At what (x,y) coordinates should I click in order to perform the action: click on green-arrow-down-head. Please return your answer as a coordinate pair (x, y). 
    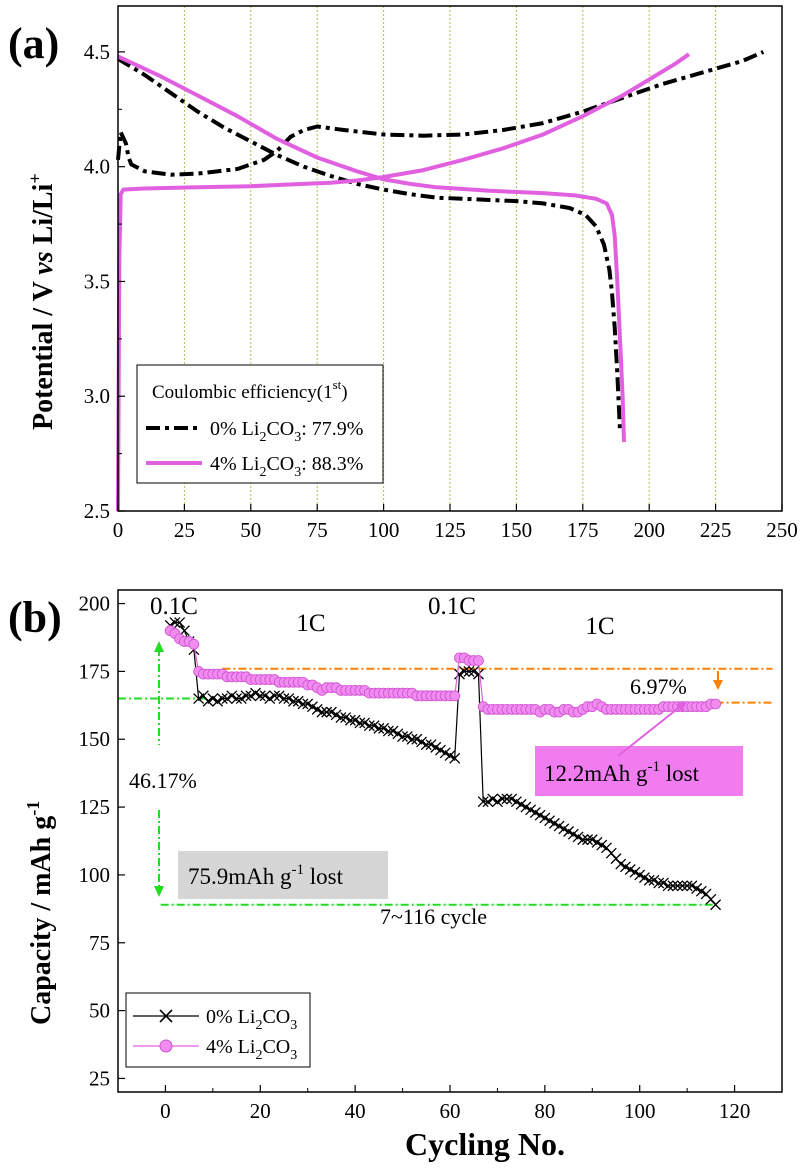
    Looking at the image, I should click on (159, 891).